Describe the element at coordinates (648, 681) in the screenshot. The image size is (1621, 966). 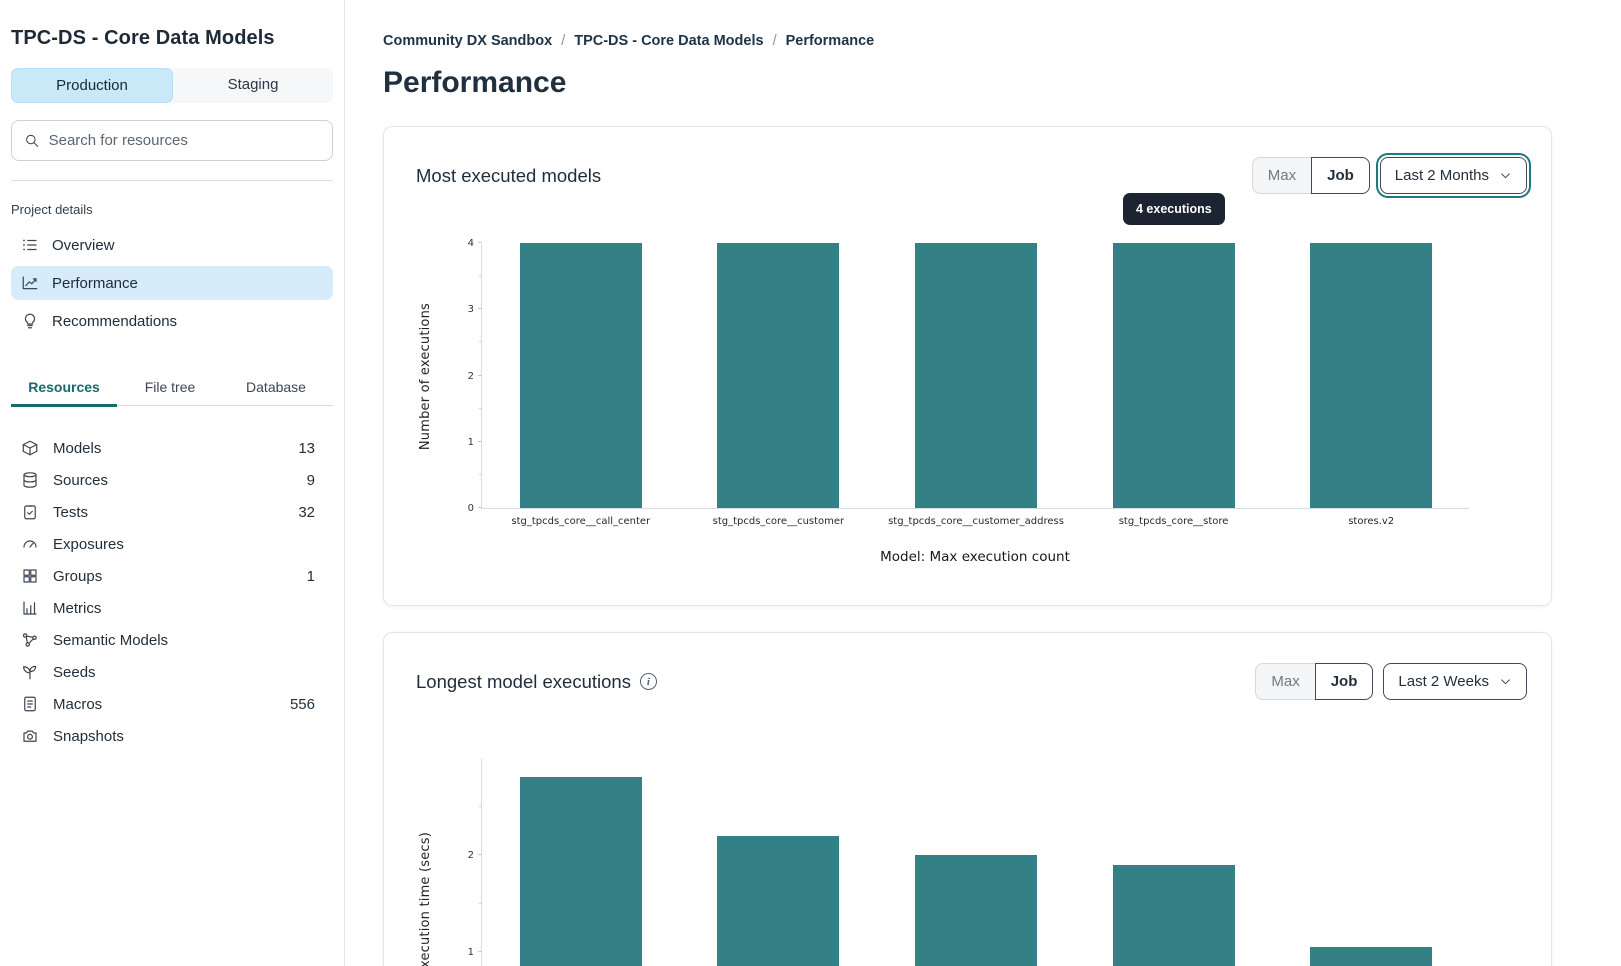
I see `info-icon: i` at that location.